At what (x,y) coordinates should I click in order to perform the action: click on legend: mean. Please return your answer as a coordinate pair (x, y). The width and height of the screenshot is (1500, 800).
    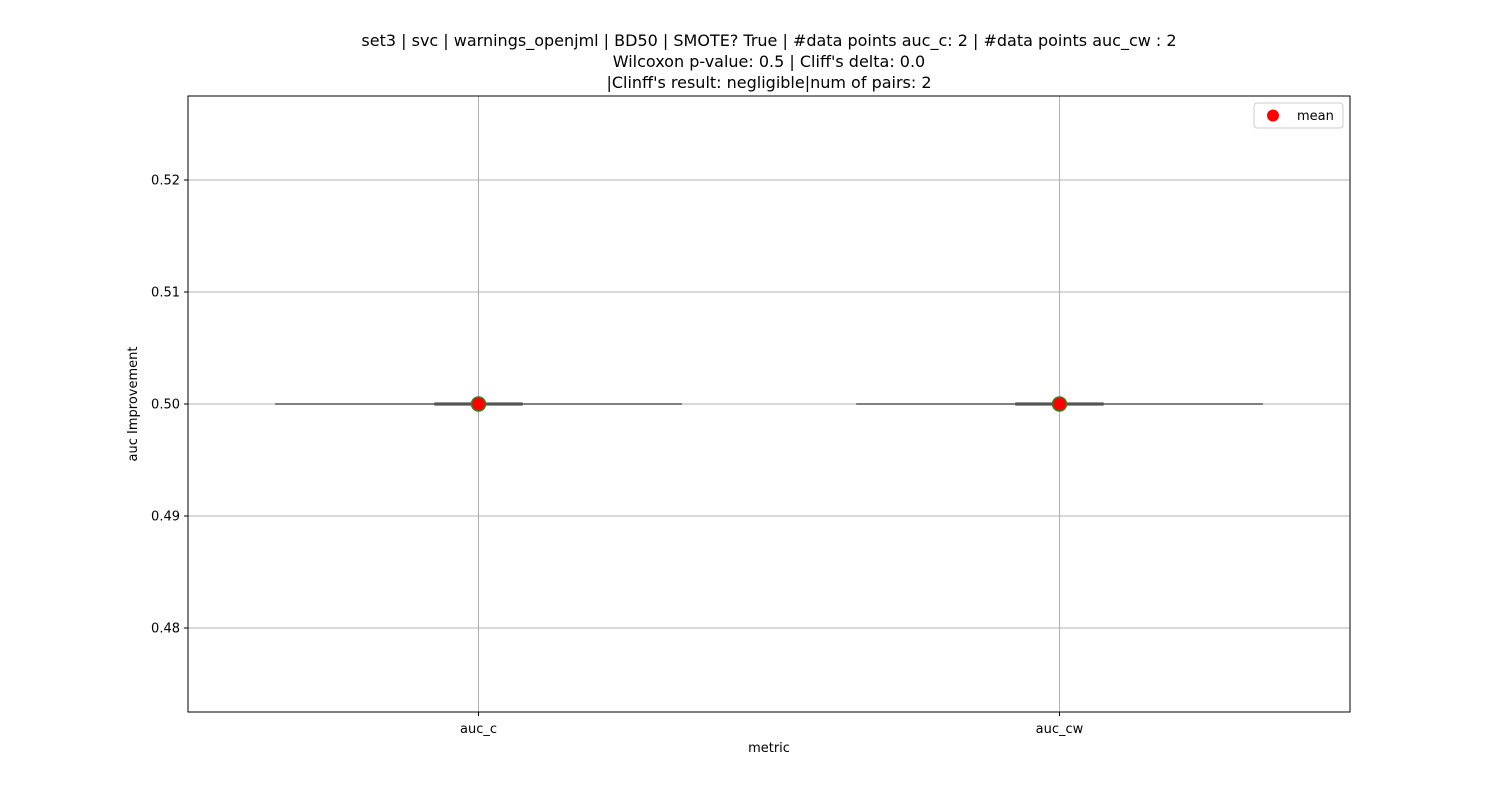
    Looking at the image, I should click on (1298, 115).